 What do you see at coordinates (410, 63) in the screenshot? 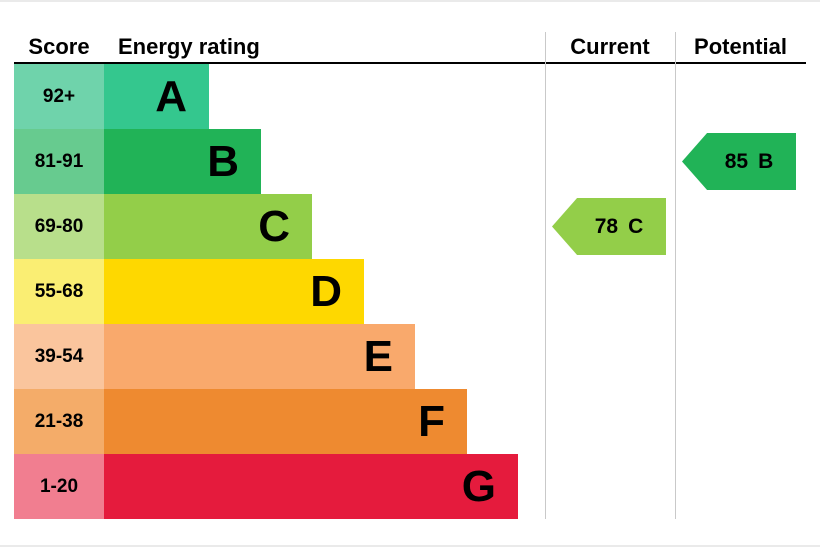
I see `header-underline` at bounding box center [410, 63].